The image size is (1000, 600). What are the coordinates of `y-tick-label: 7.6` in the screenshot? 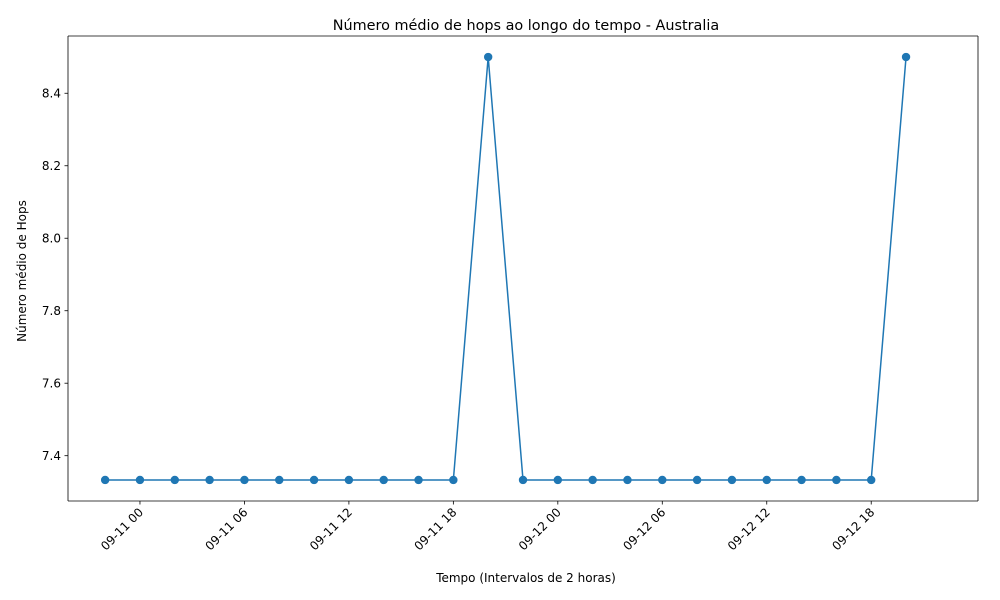 It's located at (51, 384).